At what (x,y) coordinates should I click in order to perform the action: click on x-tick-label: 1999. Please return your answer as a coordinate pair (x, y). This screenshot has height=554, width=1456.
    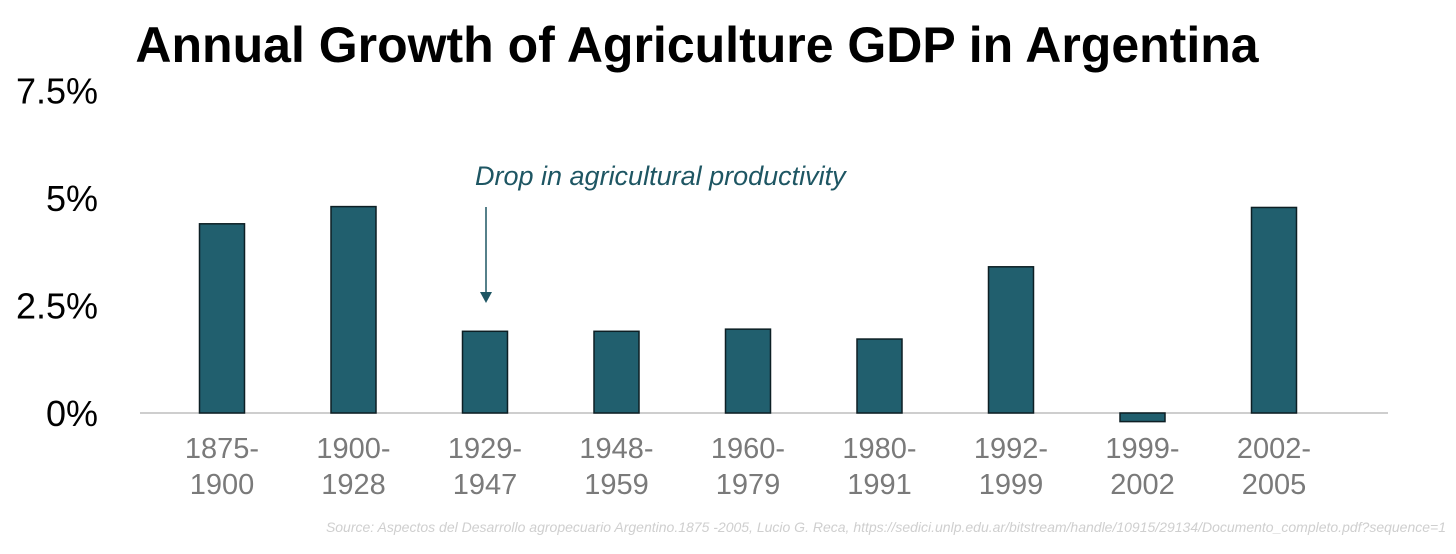
    Looking at the image, I should click on (1011, 485).